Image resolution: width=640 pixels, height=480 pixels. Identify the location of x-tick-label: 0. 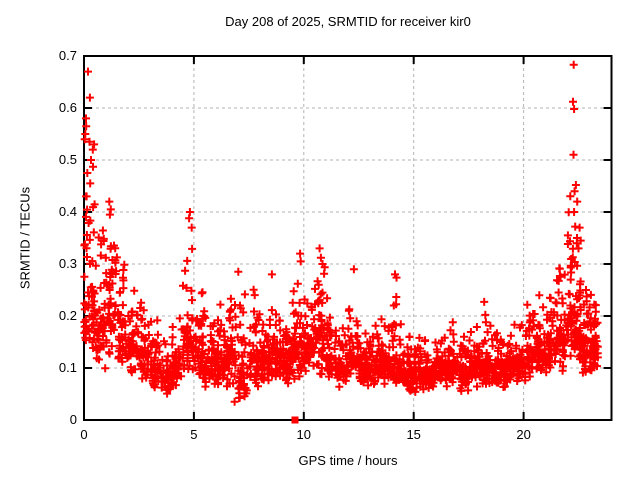
(84, 434).